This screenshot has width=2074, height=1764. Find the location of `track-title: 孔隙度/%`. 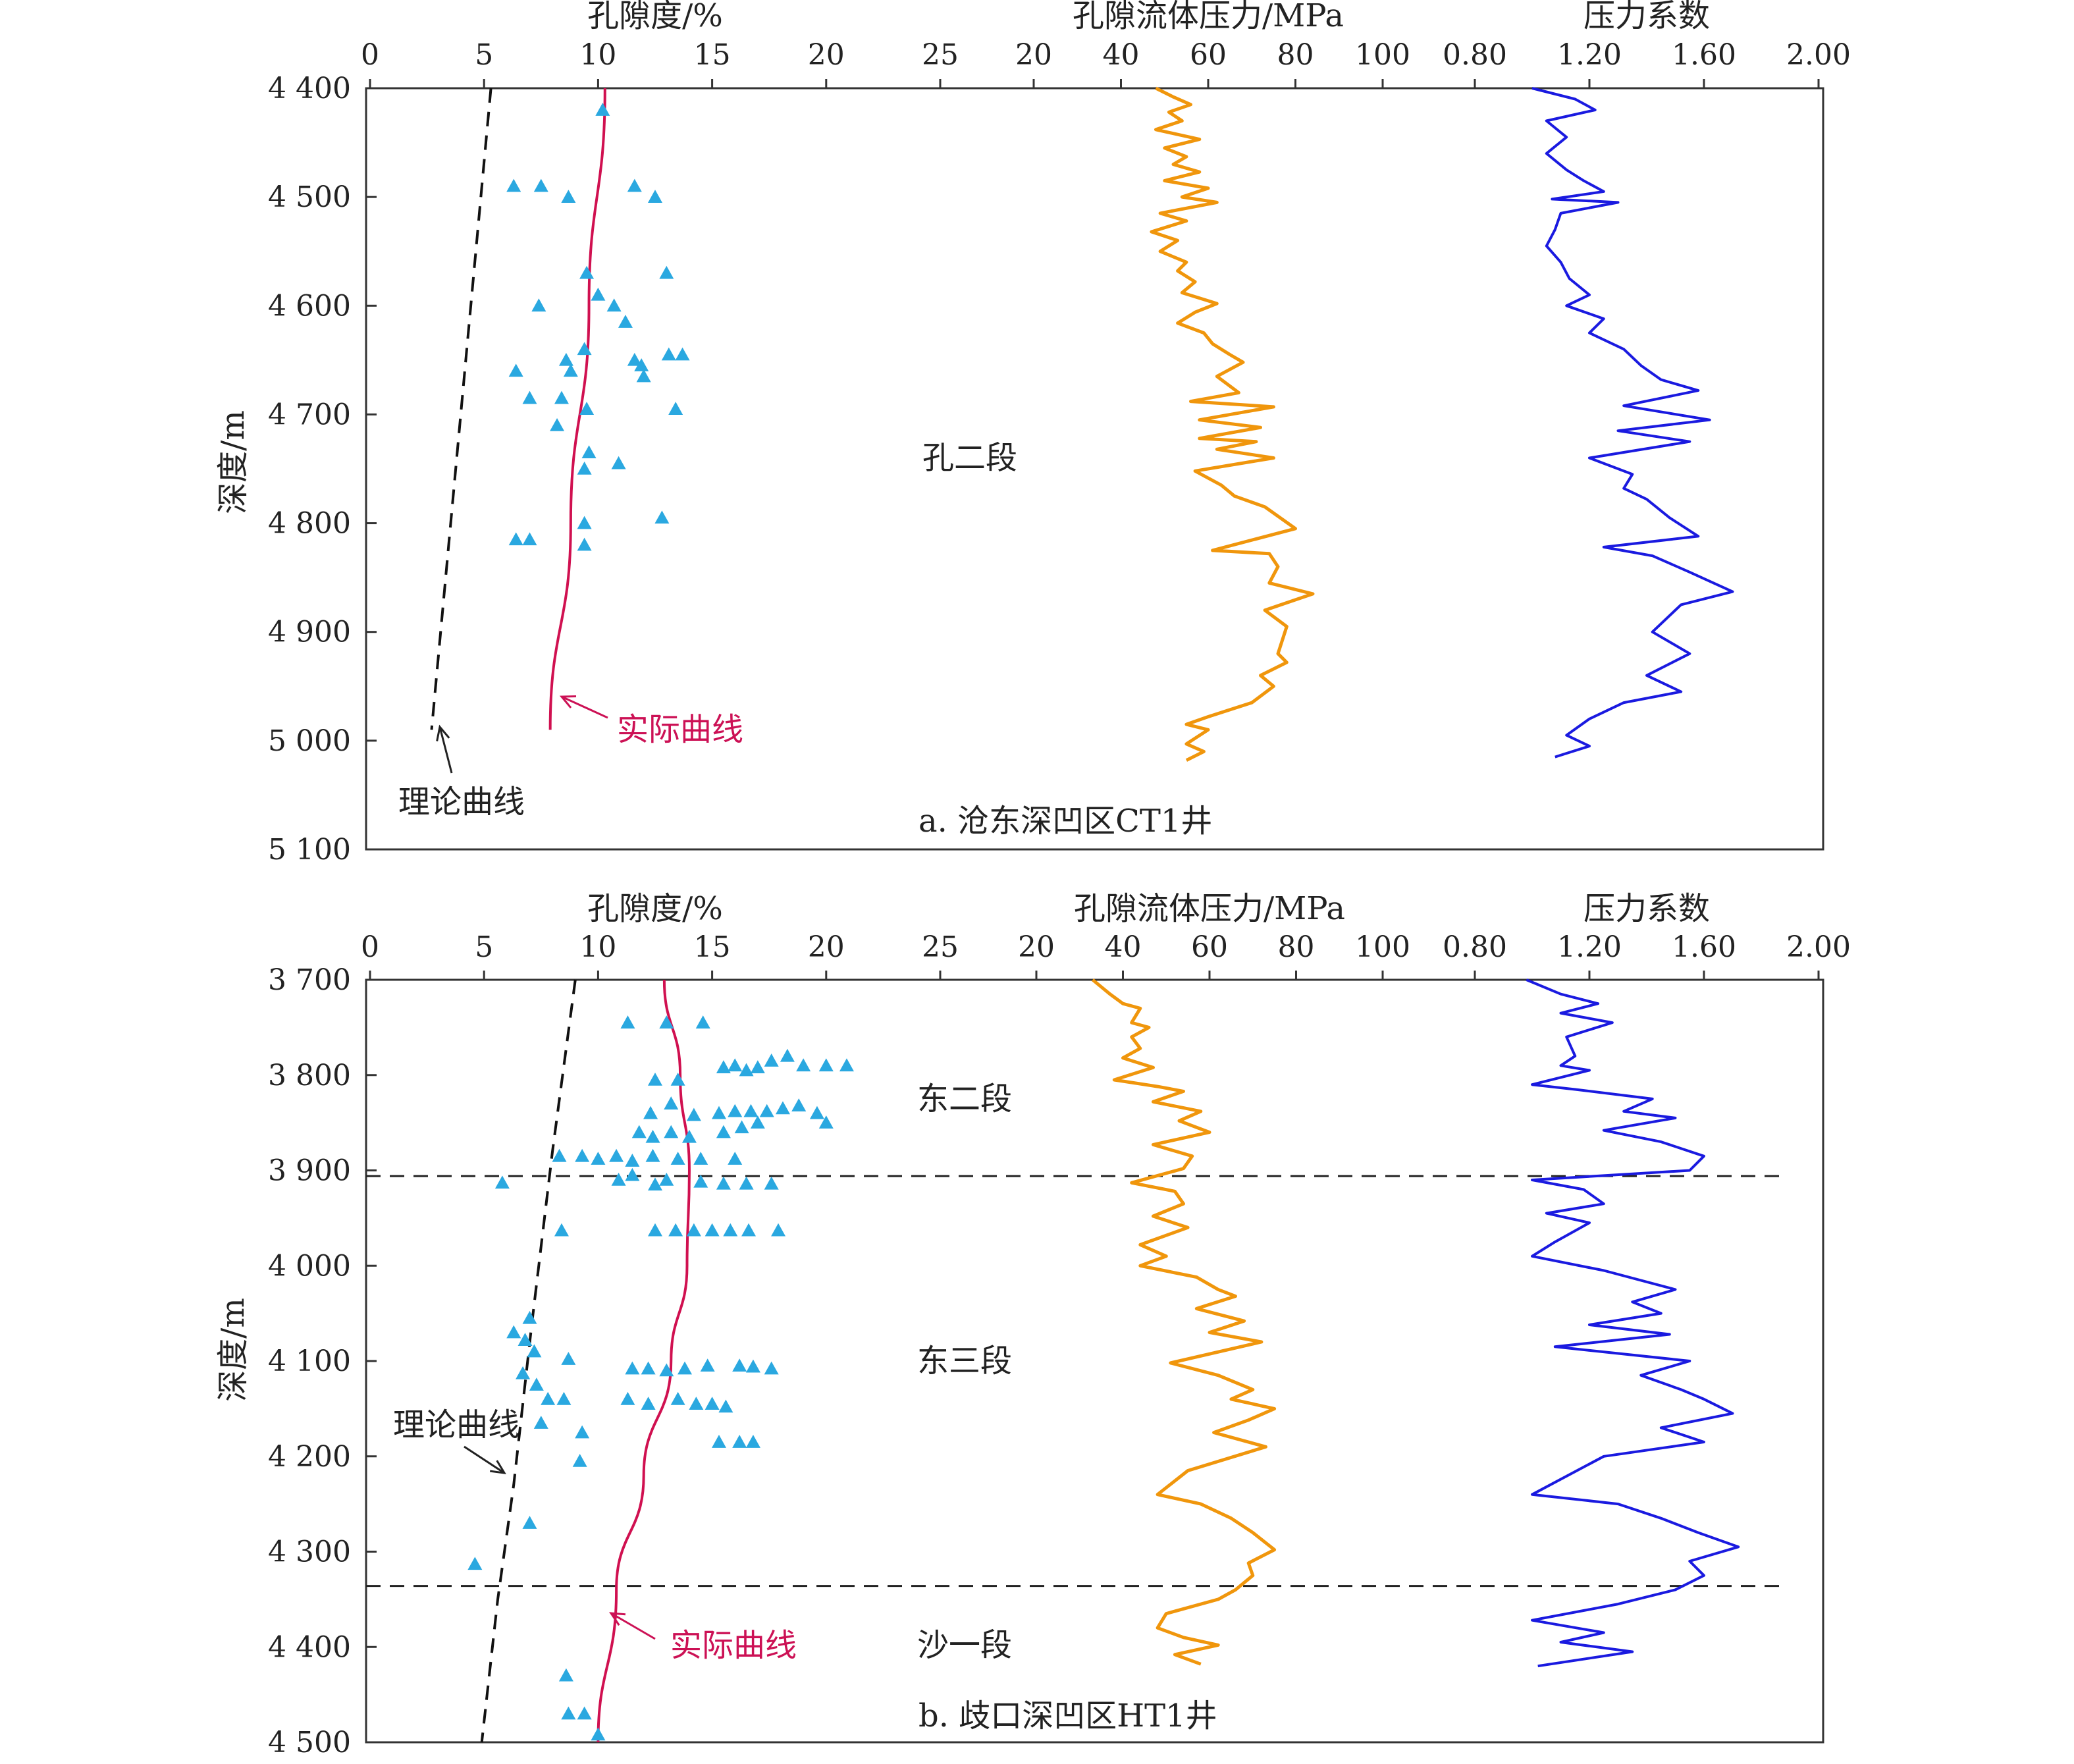

track-title: 孔隙度/% is located at coordinates (655, 17).